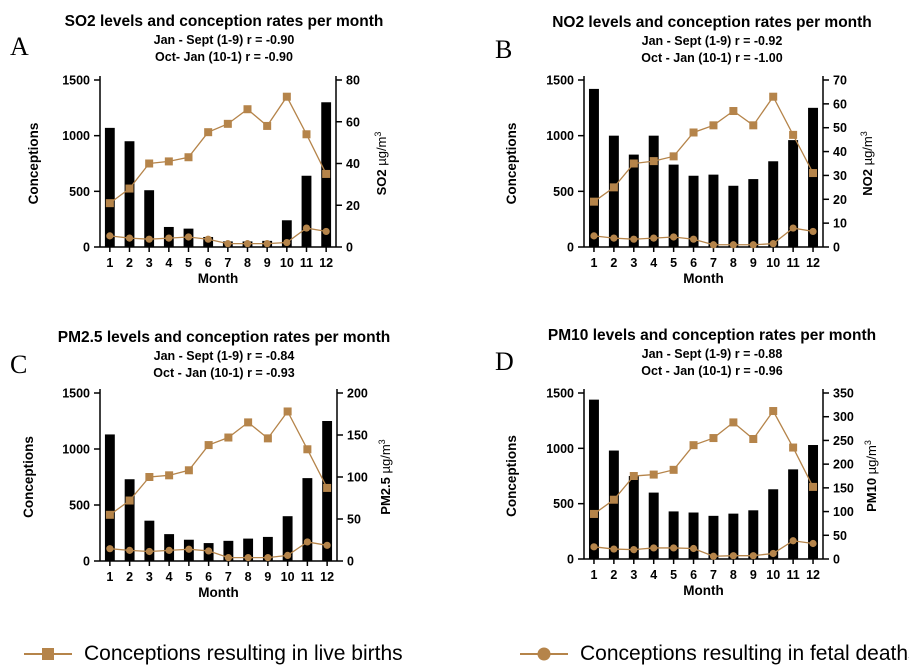  Describe the element at coordinates (711, 371) in the screenshot. I see `chart-subtitle-2: Oct - Jan (10-1) r = -0.96` at that location.